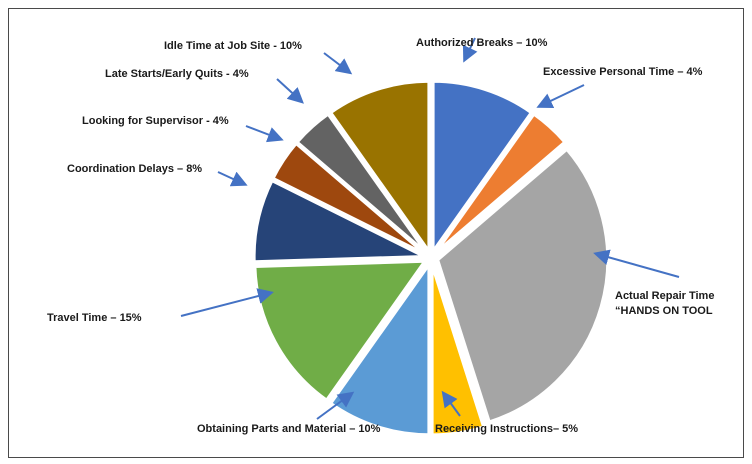  I want to click on slice-label: Authorized Breaks – 10%, so click(482, 43).